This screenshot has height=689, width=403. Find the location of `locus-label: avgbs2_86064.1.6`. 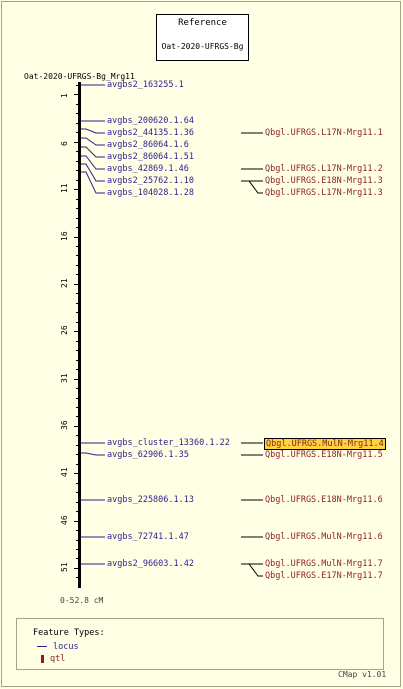

locus-label: avgbs2_86064.1.6 is located at coordinates (148, 145).